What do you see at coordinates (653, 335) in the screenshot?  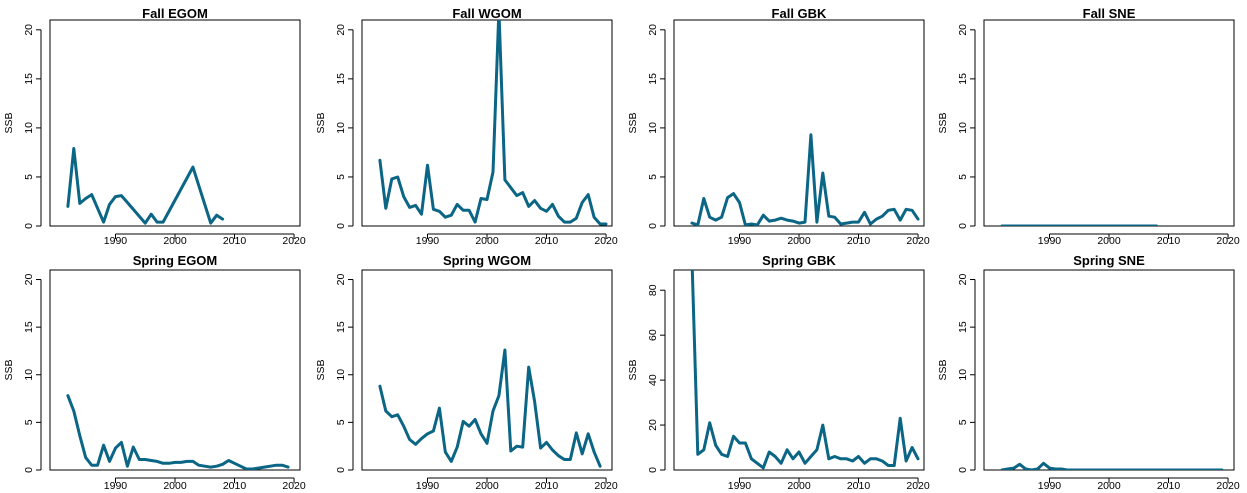 I see `y-tick-label: 60` at bounding box center [653, 335].